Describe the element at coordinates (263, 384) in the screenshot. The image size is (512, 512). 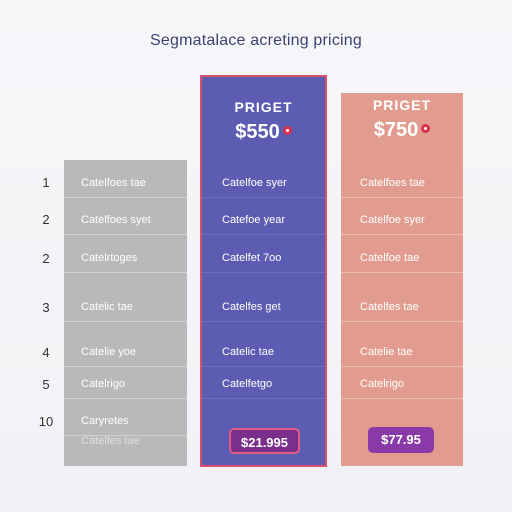
I see `feature-row: Catelfetgo` at that location.